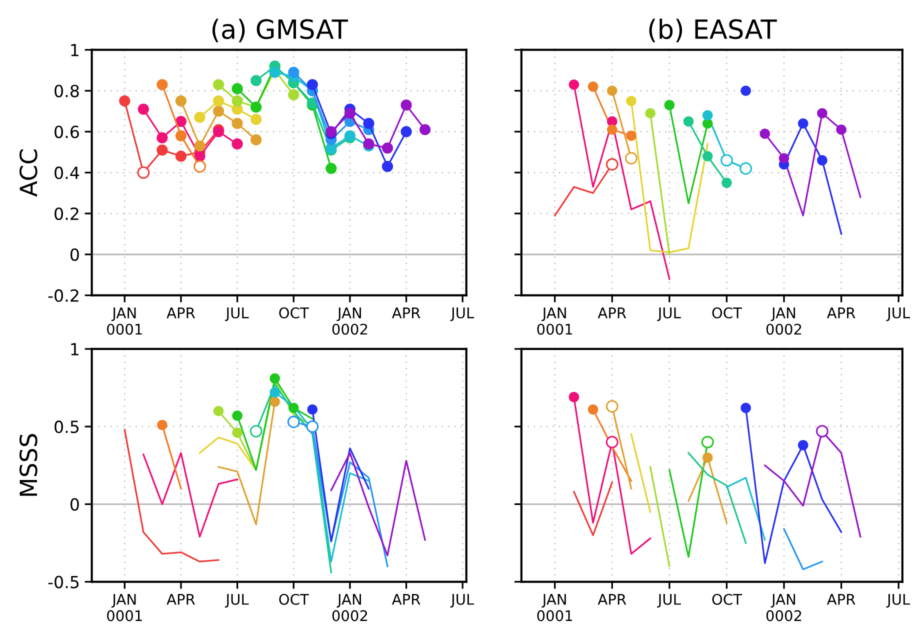 The image size is (918, 631). Describe the element at coordinates (28, 465) in the screenshot. I see `y-axis-title: MSSS` at that location.